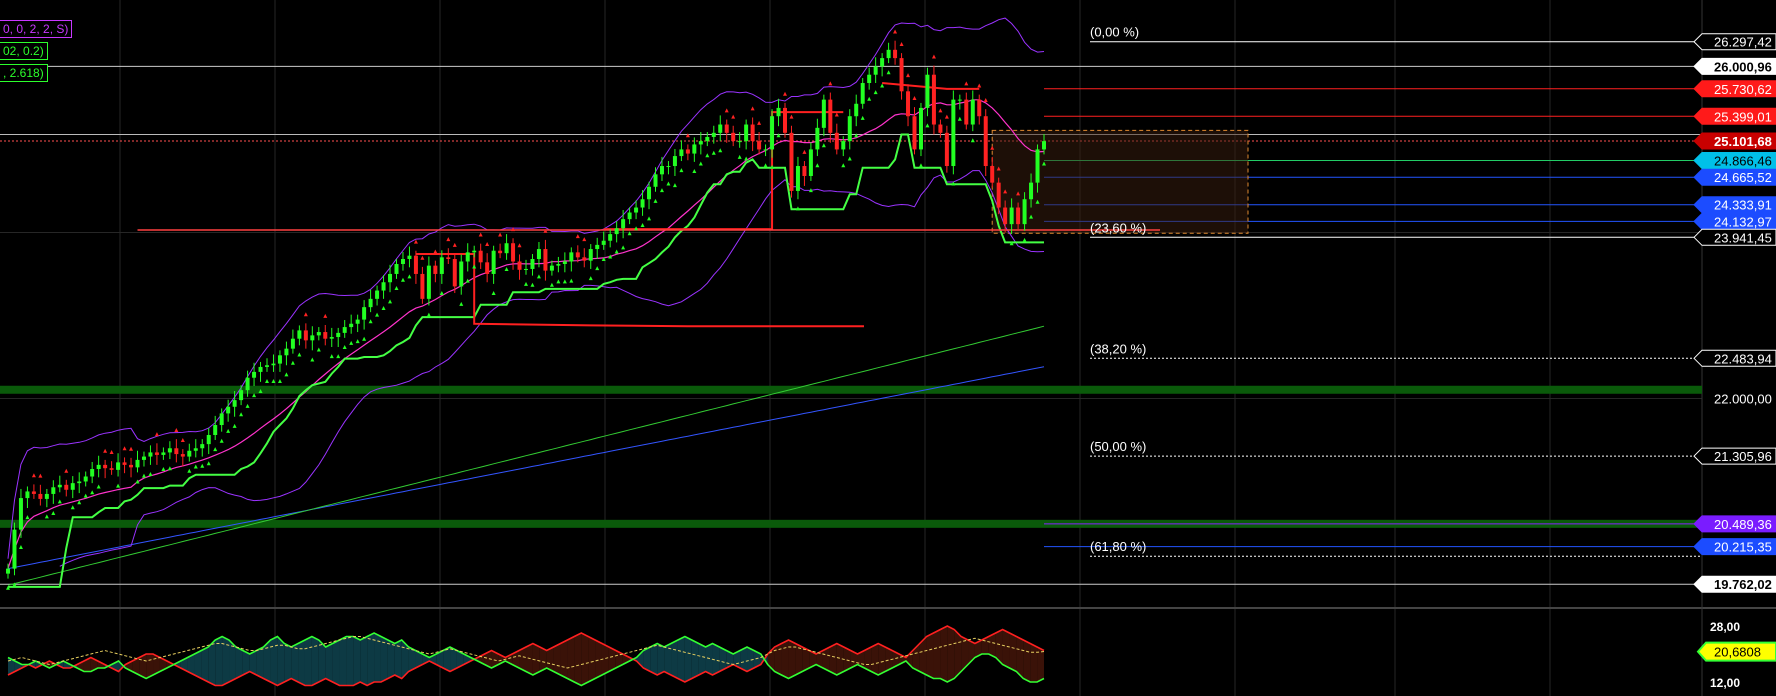 The width and height of the screenshot is (1776, 696). I want to click on price-label: 24.665,52, so click(1743, 177).